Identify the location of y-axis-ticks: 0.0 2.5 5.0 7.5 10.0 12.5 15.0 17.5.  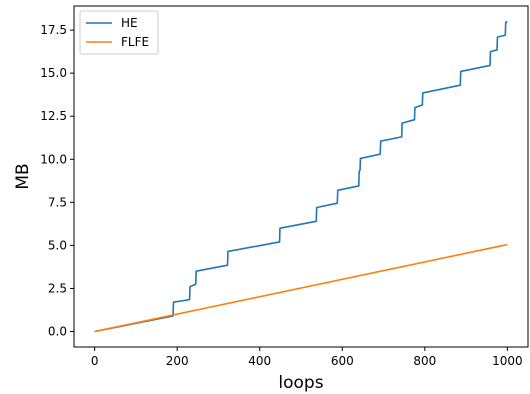
(57, 181).